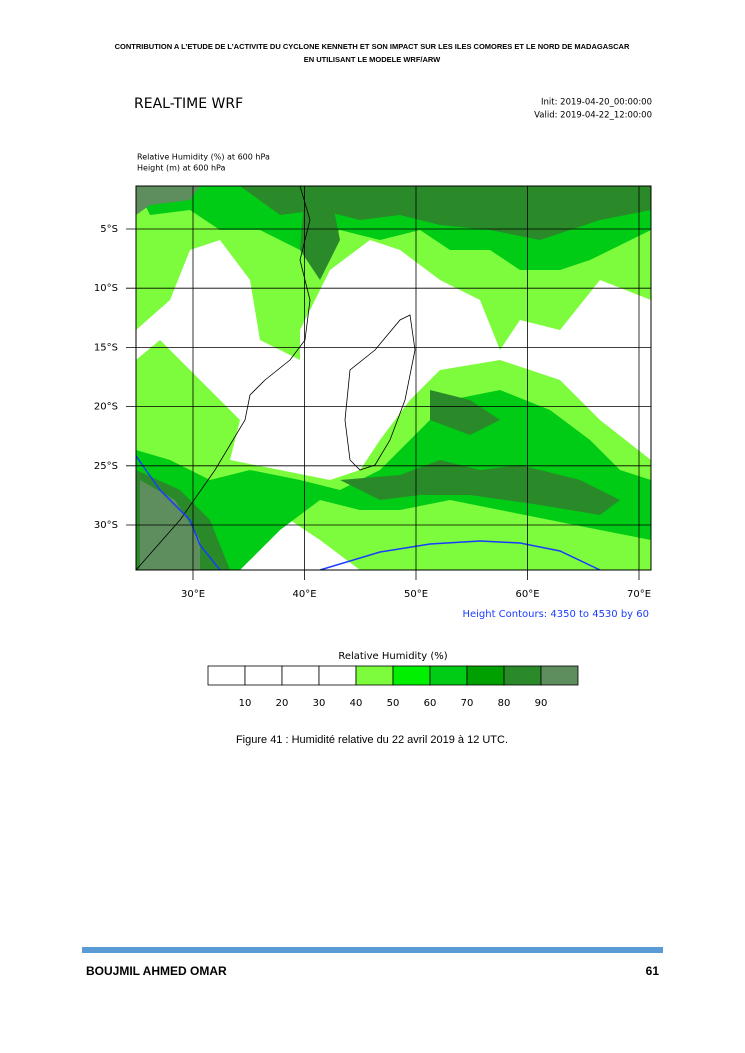  Describe the element at coordinates (653, 971) in the screenshot. I see `page-number: 61` at that location.